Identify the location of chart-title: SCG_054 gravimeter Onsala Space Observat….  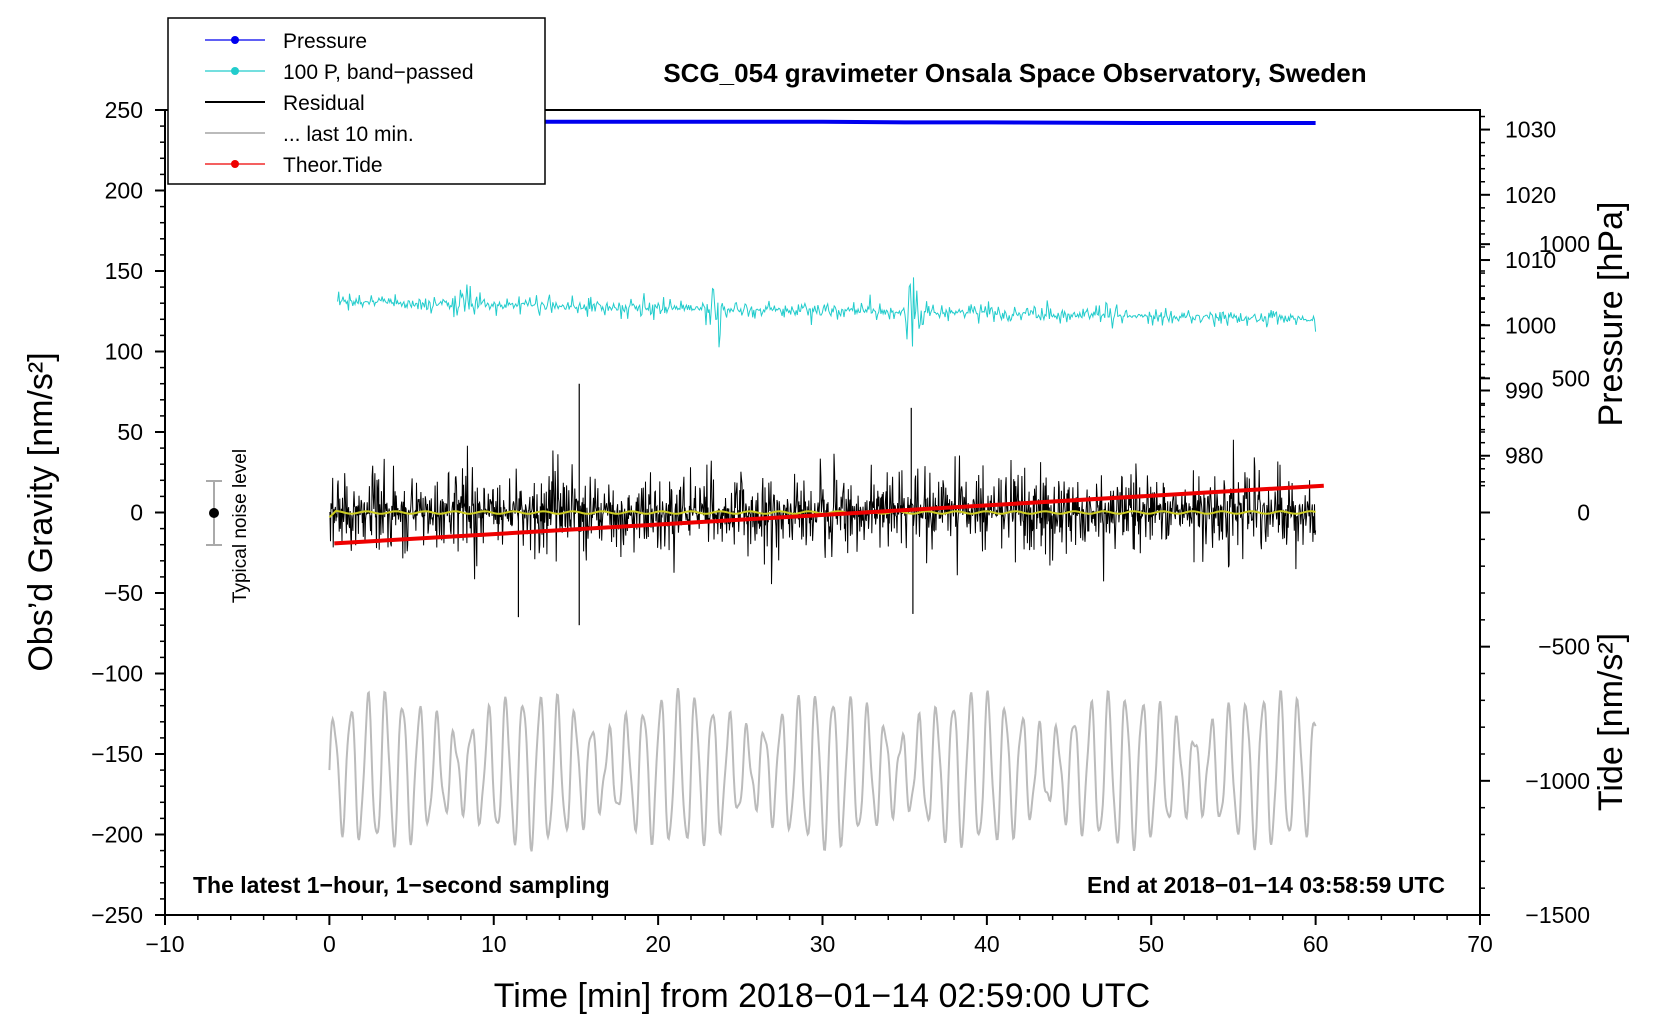
(1014, 73).